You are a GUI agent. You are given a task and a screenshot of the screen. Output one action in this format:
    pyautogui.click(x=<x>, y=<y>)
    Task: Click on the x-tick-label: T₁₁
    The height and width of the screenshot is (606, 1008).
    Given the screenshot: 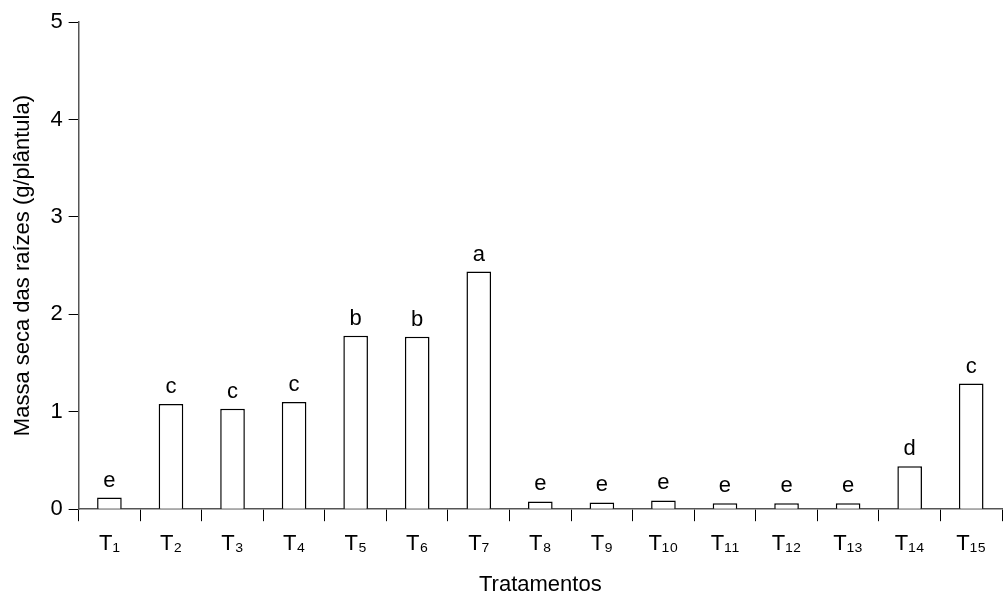 What is the action you would take?
    pyautogui.click(x=725, y=543)
    